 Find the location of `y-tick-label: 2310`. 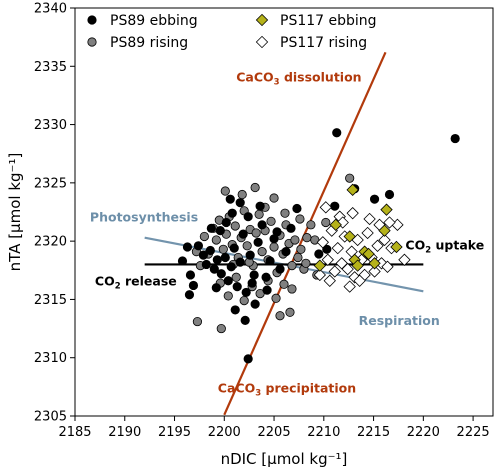

y-tick-label: 2310 is located at coordinates (50, 358).